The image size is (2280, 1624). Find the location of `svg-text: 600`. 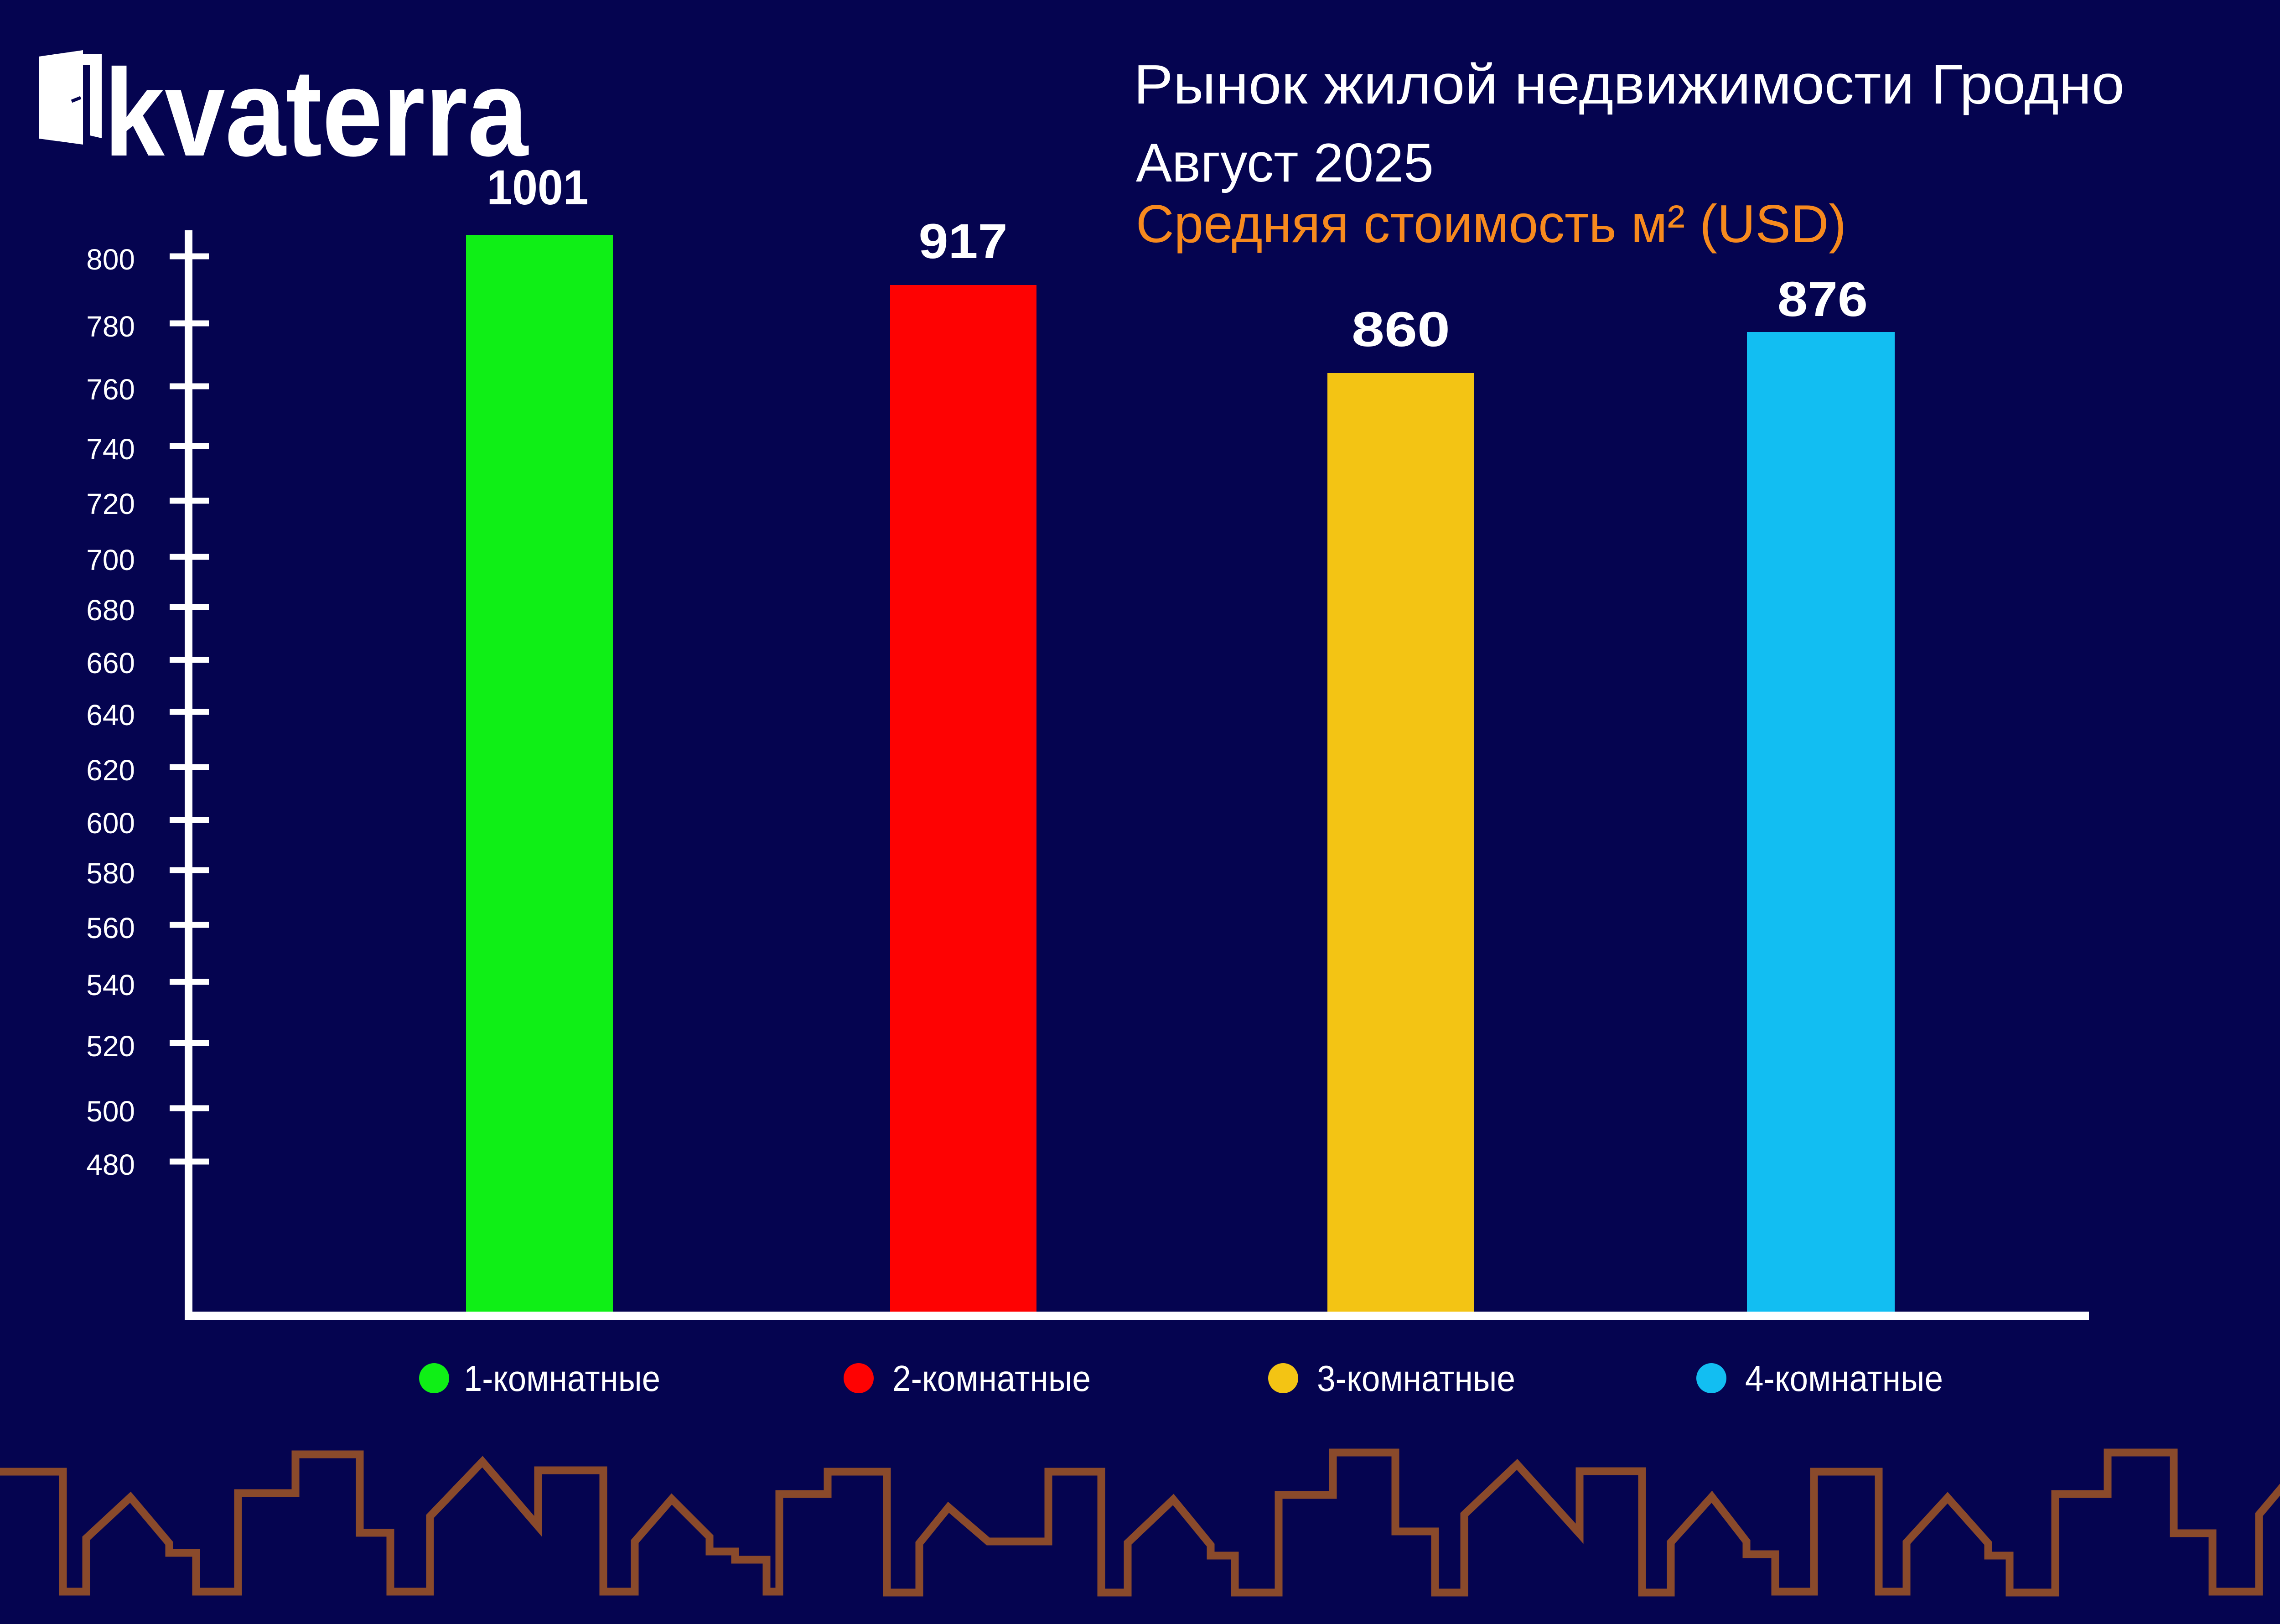

svg-text: 600 is located at coordinates (111, 823).